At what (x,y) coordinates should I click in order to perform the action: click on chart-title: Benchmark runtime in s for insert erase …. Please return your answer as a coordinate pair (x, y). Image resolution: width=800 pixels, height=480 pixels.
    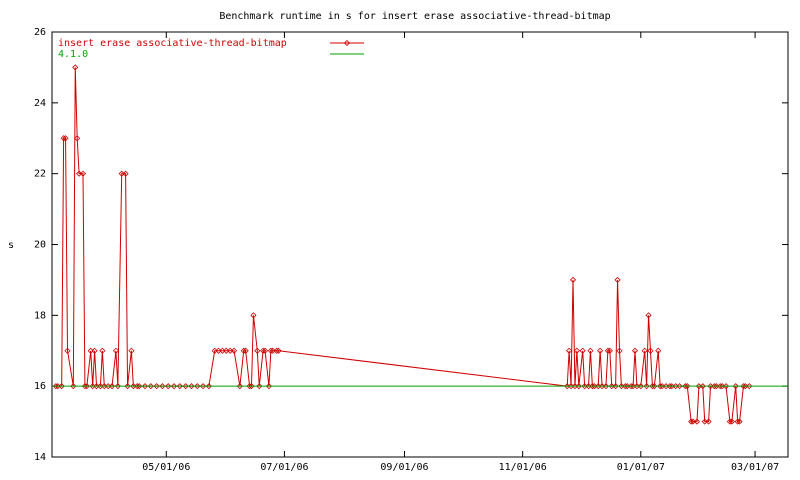
    Looking at the image, I should click on (414, 16).